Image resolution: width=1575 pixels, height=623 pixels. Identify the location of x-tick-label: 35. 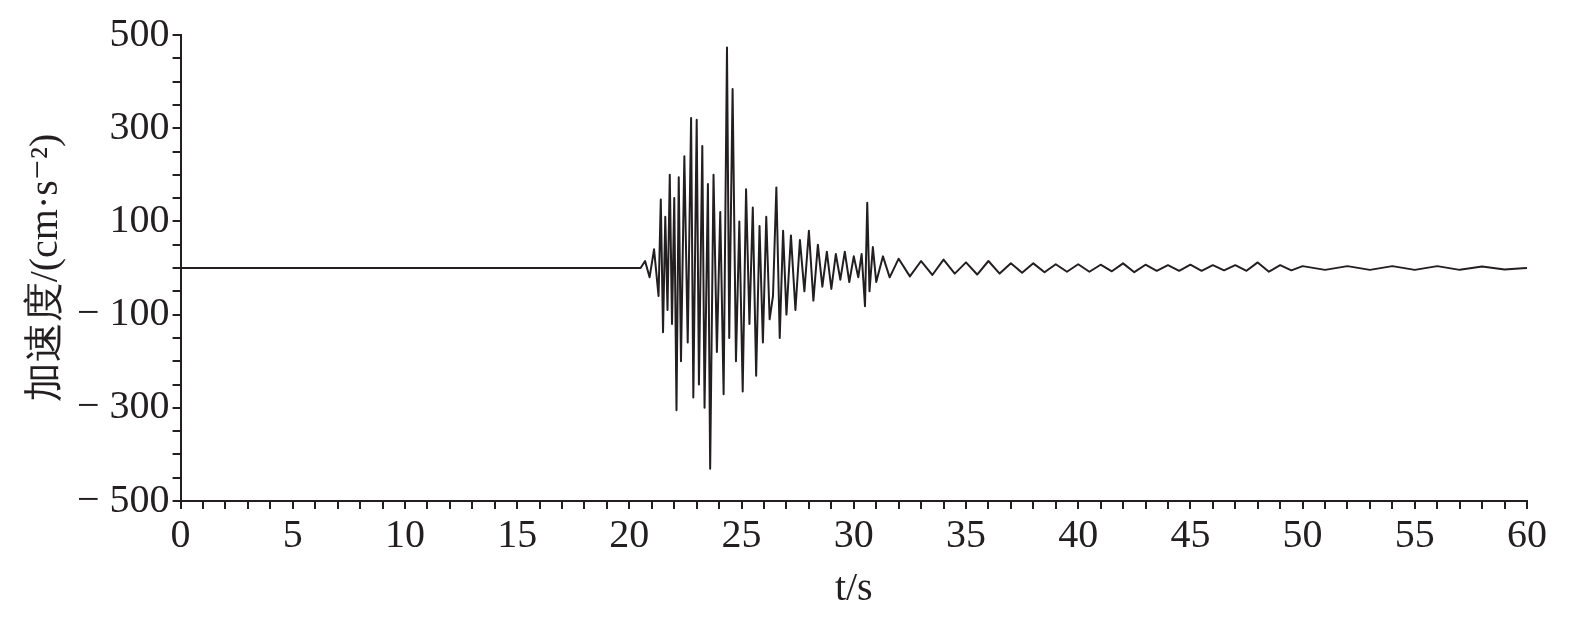
(965, 533).